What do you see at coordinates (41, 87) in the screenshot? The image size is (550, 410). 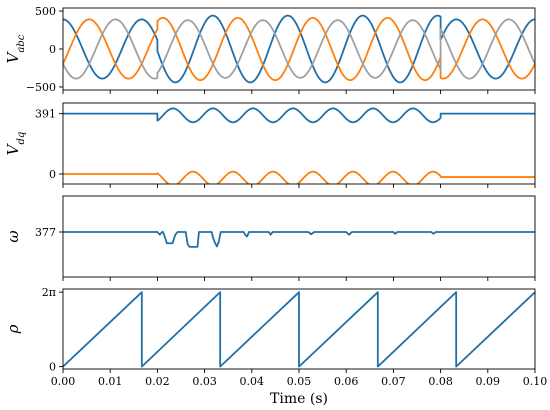 I see `y-tick-label: −500` at bounding box center [41, 87].